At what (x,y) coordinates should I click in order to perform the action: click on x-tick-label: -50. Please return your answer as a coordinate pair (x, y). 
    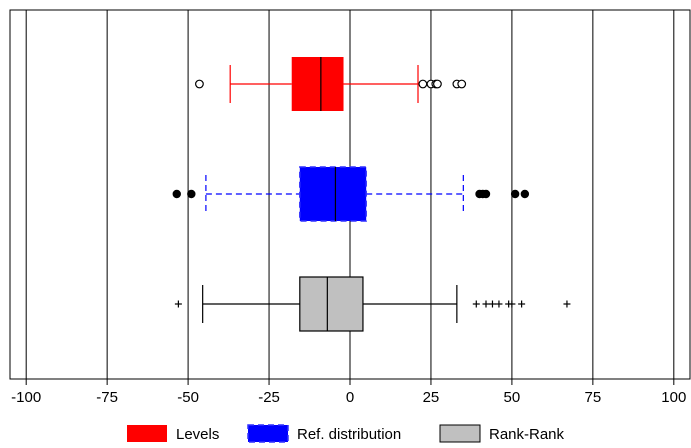
    Looking at the image, I should click on (188, 397).